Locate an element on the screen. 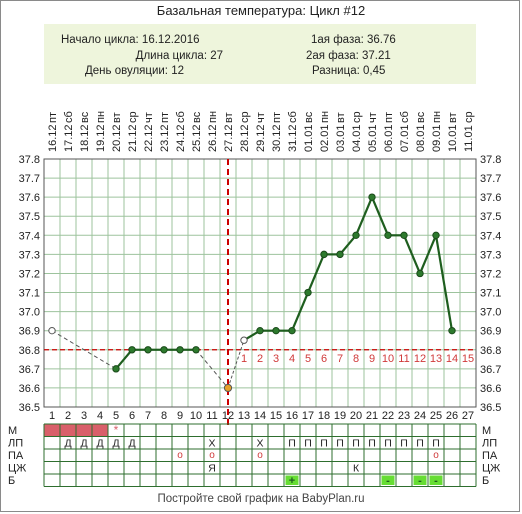  luteal-day-number: 14 is located at coordinates (452, 359).